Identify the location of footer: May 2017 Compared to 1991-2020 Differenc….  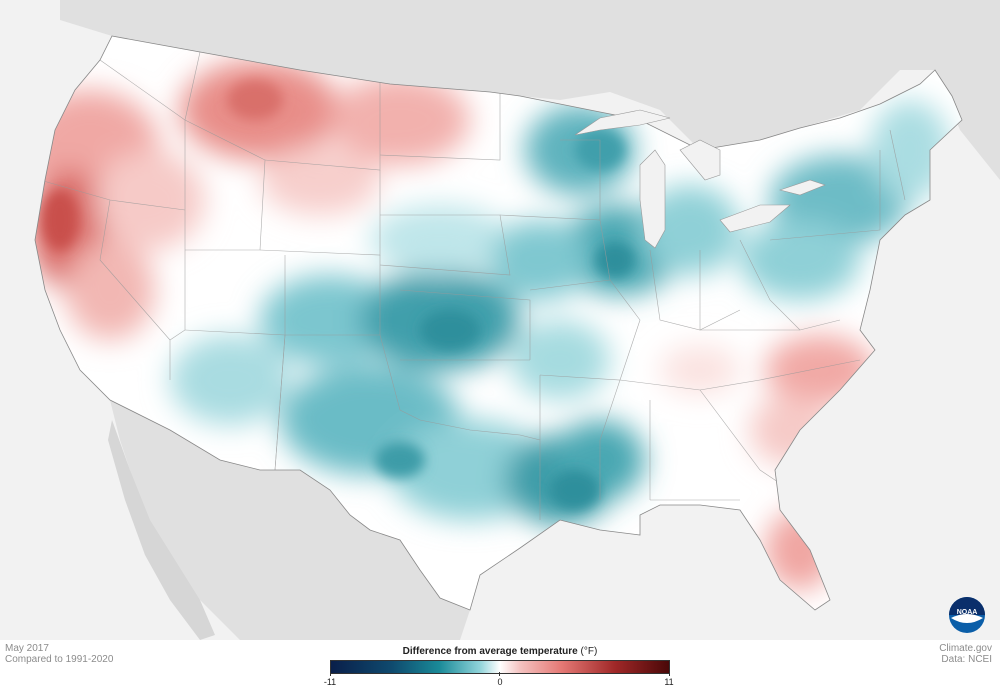
(500, 665).